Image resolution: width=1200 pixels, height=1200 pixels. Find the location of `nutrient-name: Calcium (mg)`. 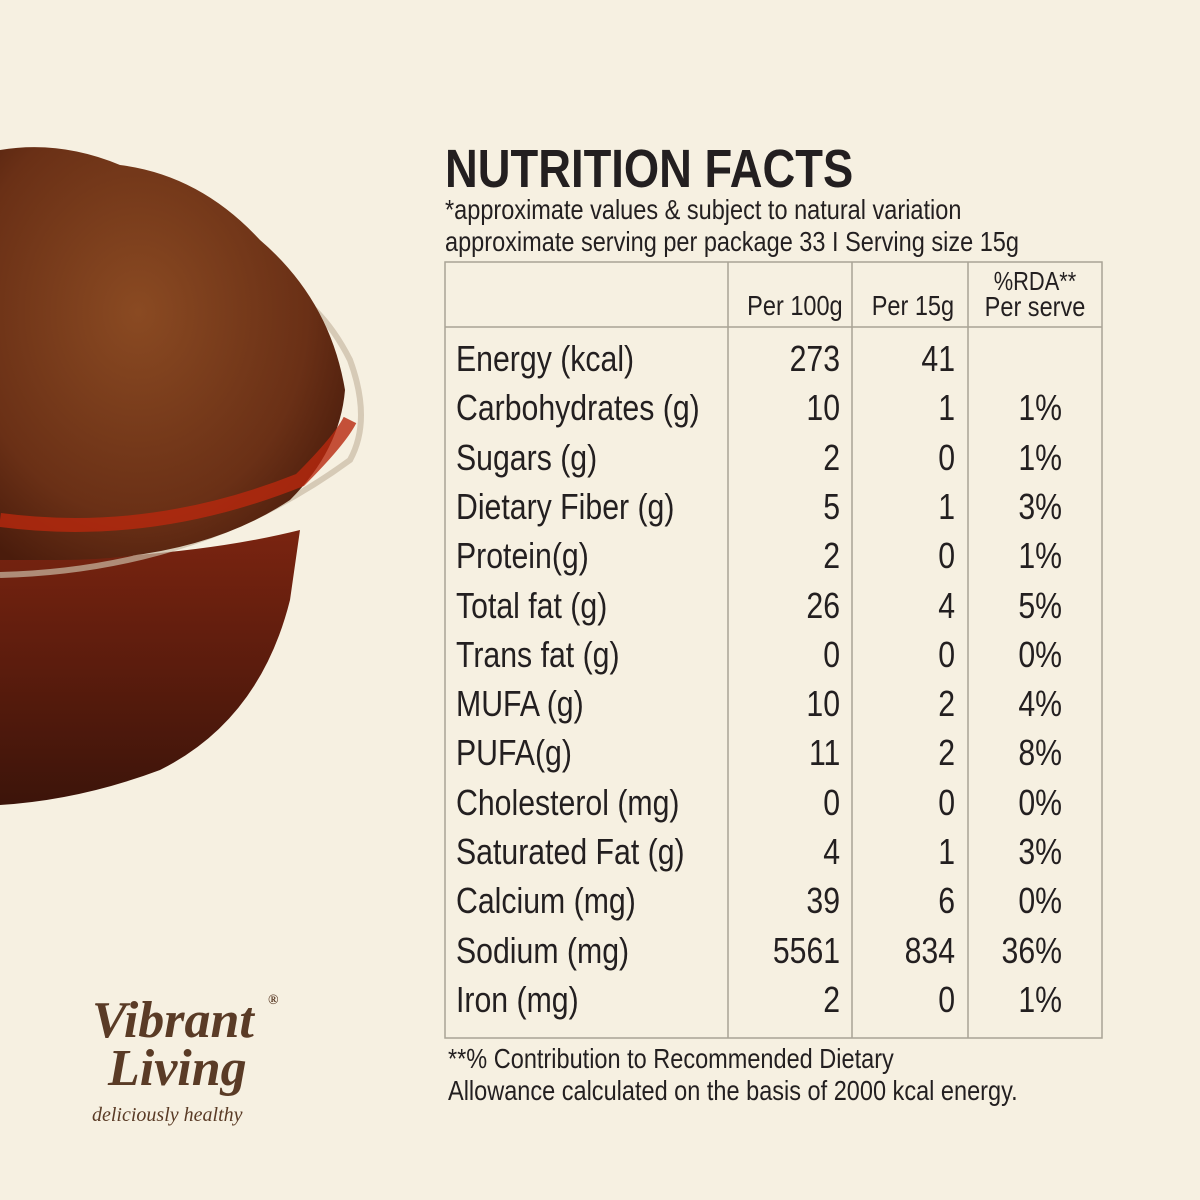

nutrient-name: Calcium (mg) is located at coordinates (546, 901).